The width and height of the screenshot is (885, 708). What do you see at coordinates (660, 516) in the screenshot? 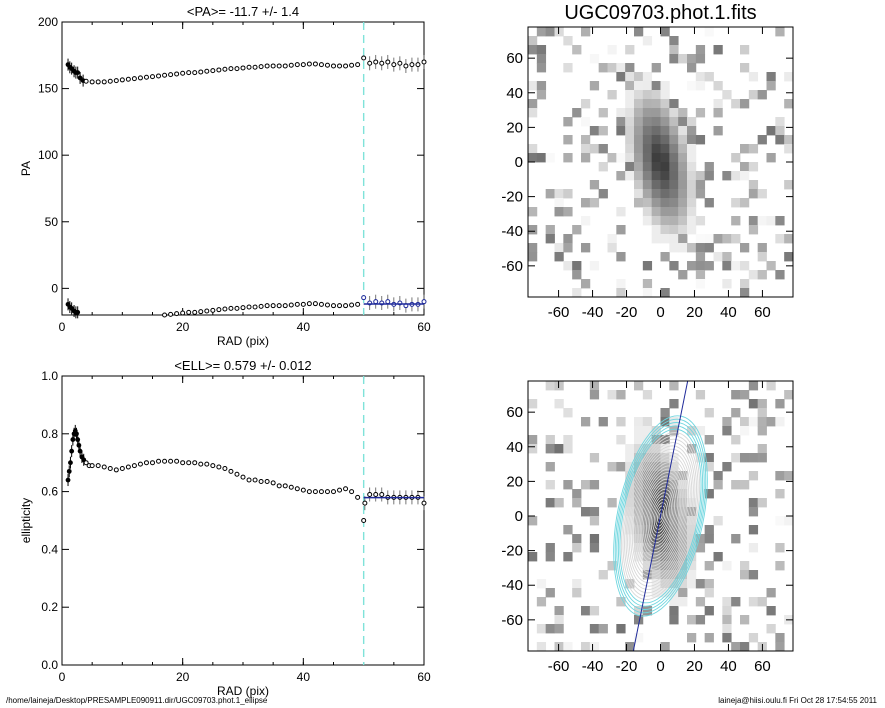
I see `isophote-ellipse` at bounding box center [660, 516].